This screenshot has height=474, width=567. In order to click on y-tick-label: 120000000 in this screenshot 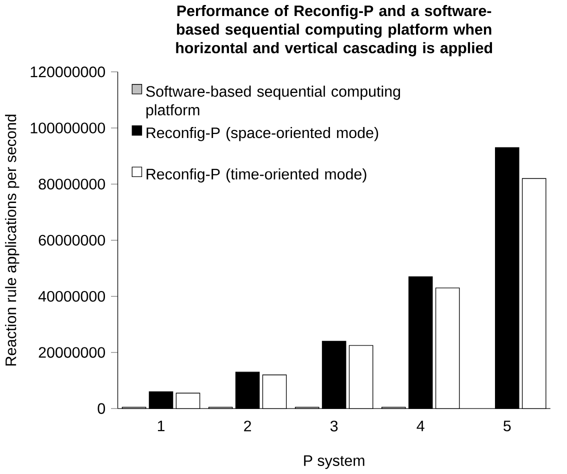, I will do `click(68, 72)`.